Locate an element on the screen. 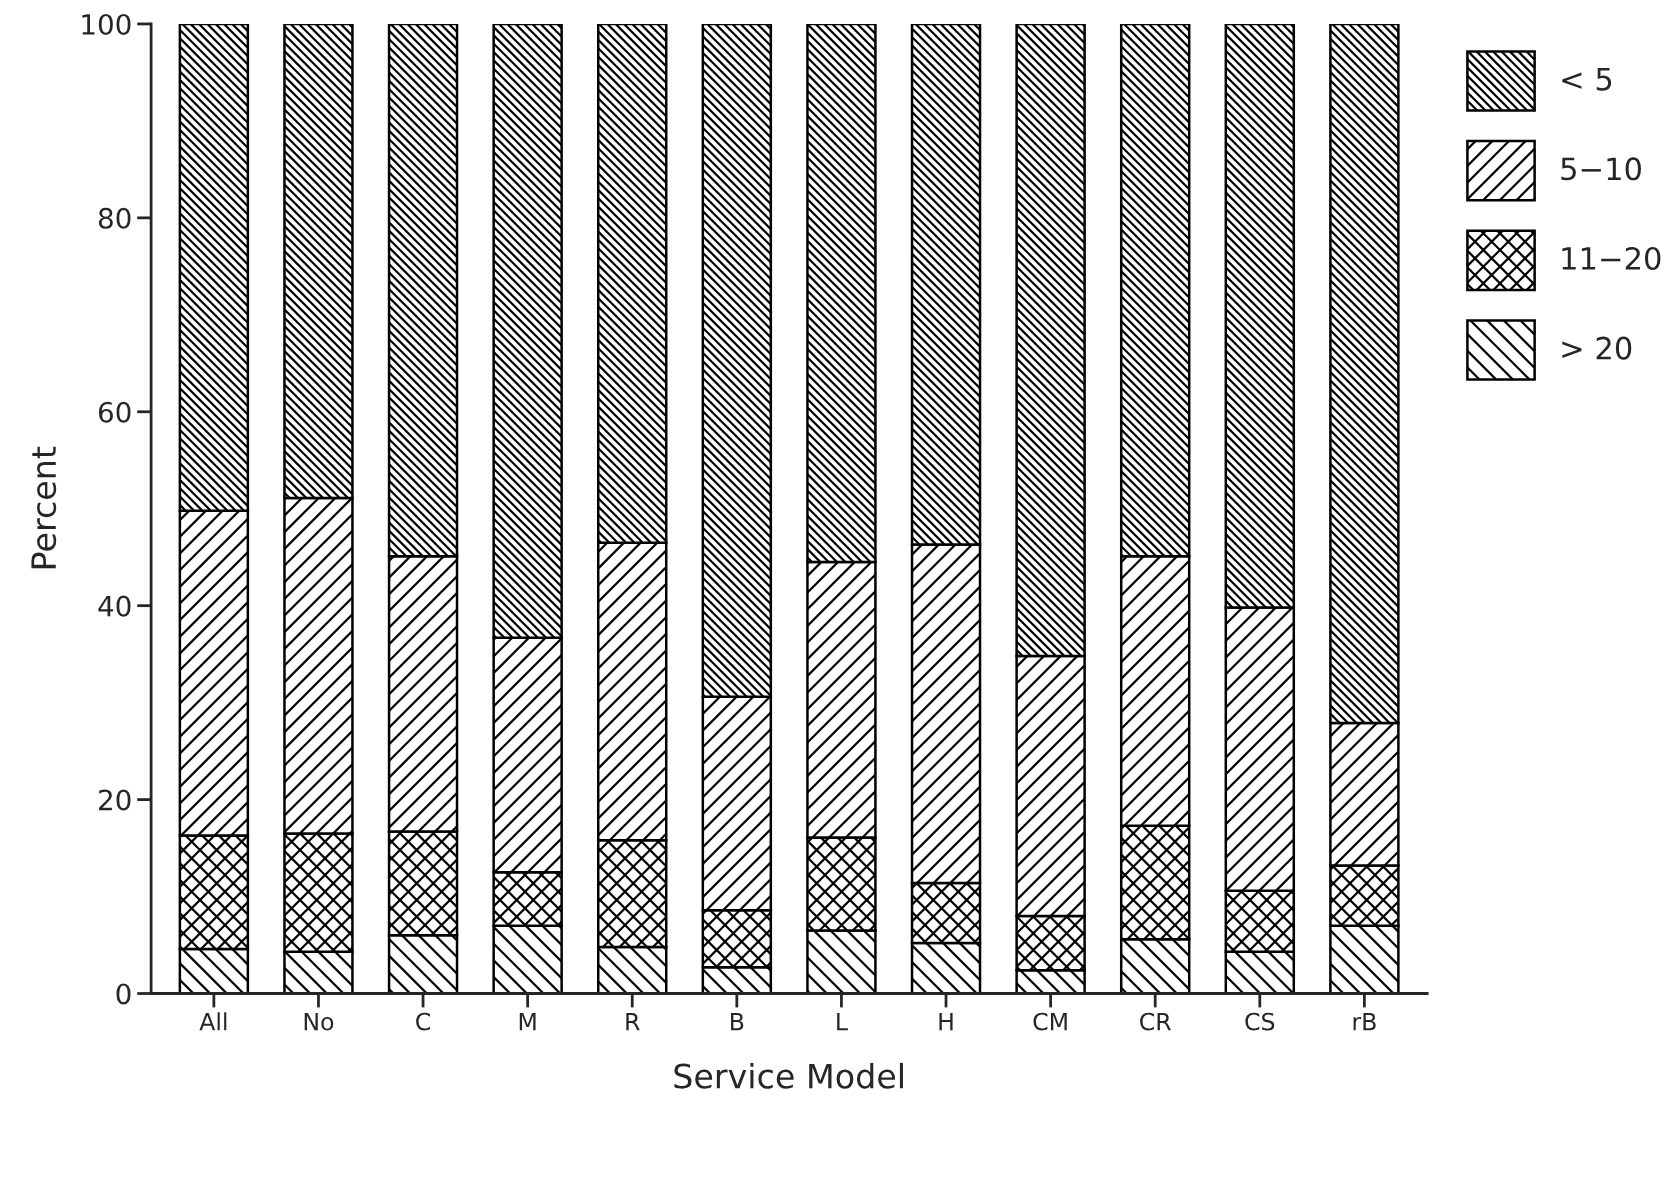 Image resolution: width=1679 pixels, height=1197 pixels. y-tick-label: 20 is located at coordinates (115, 800).